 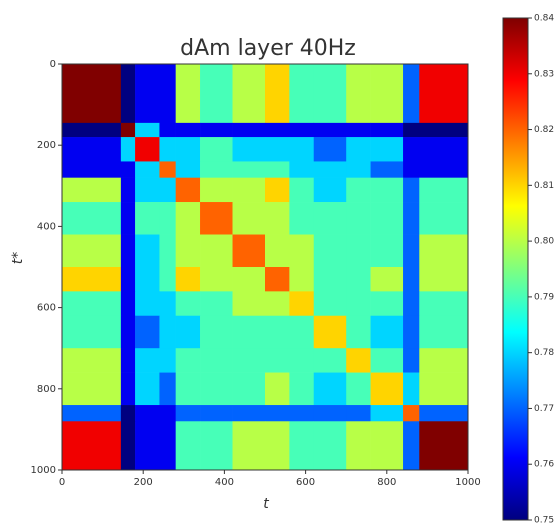 I want to click on colorbar-tick-label: 0.75, so click(x=544, y=521).